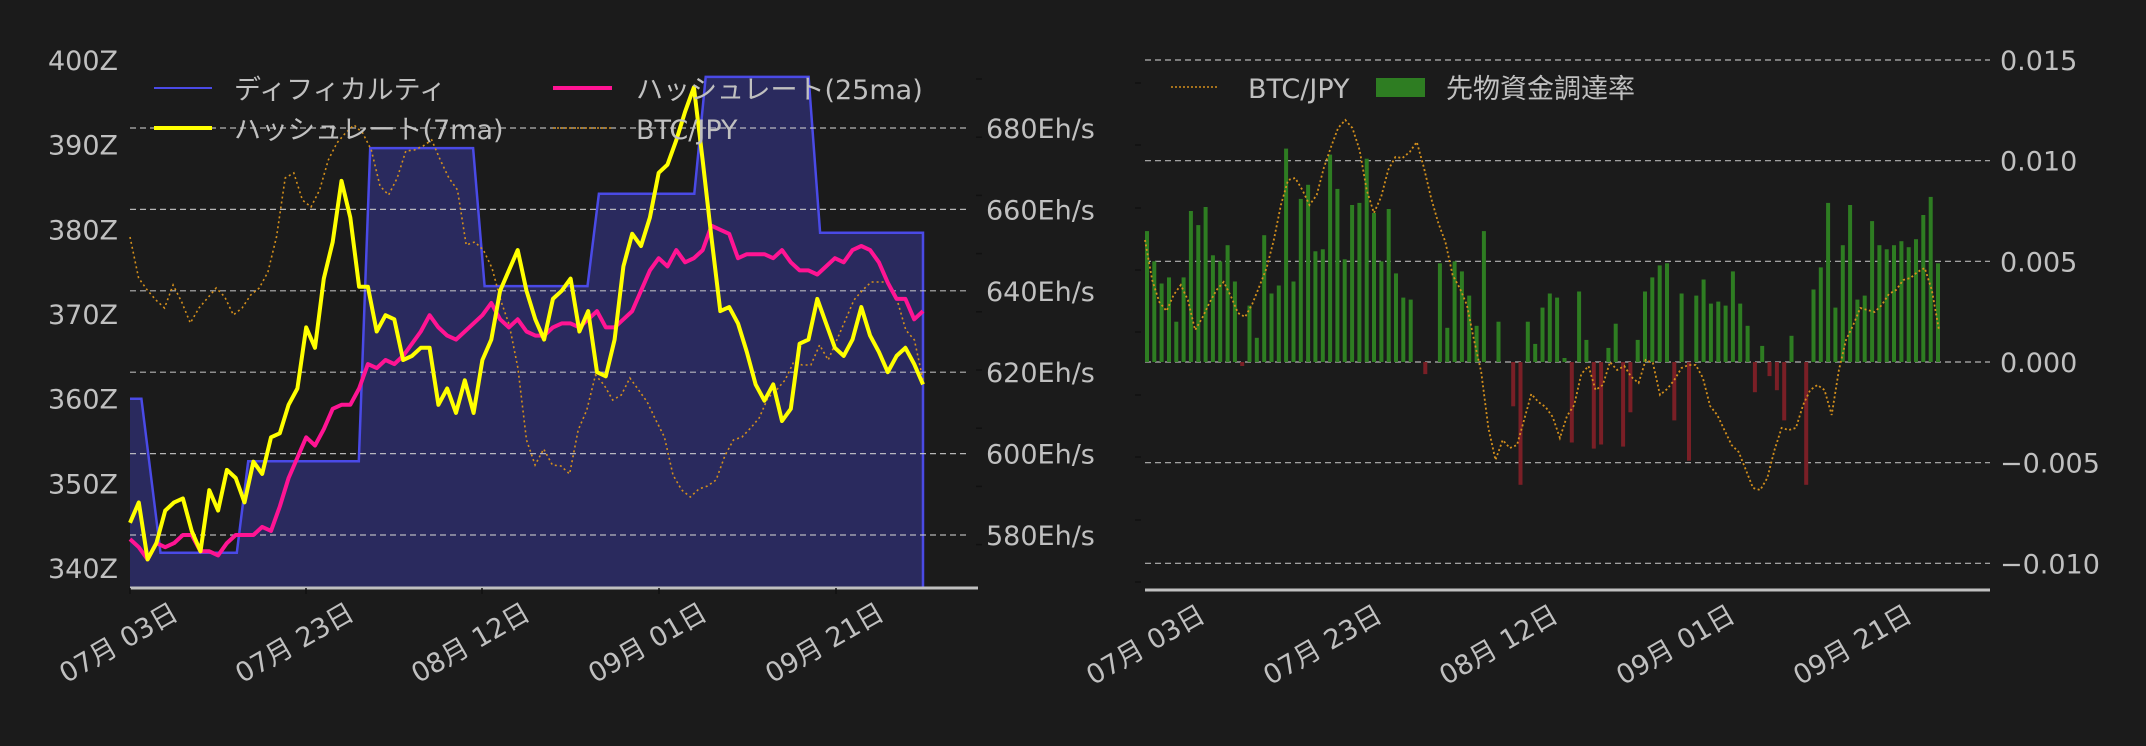  Describe the element at coordinates (369, 130) in the screenshot. I see `legend-hashrate-7ma-label: ハッシュレート(7ma)` at that location.